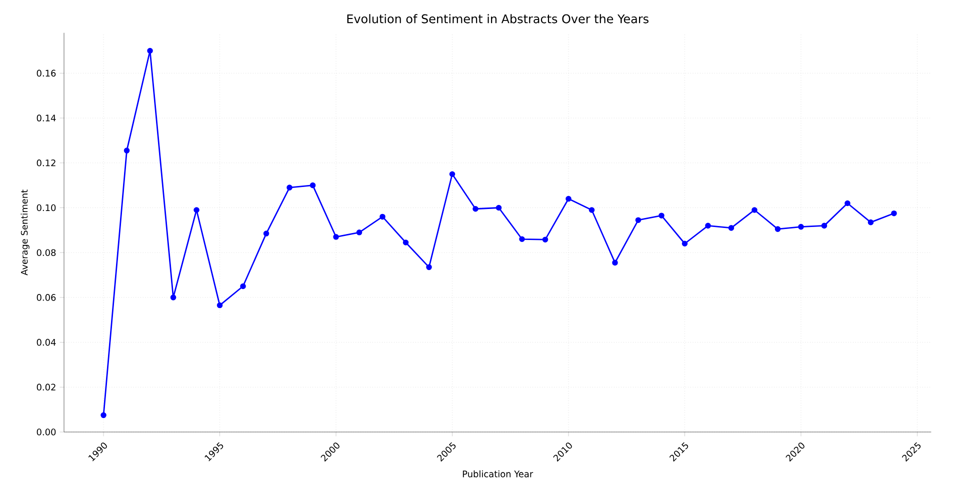 This screenshot has width=976, height=490. Describe the element at coordinates (46, 118) in the screenshot. I see `y-tick-label: 0.14` at that location.